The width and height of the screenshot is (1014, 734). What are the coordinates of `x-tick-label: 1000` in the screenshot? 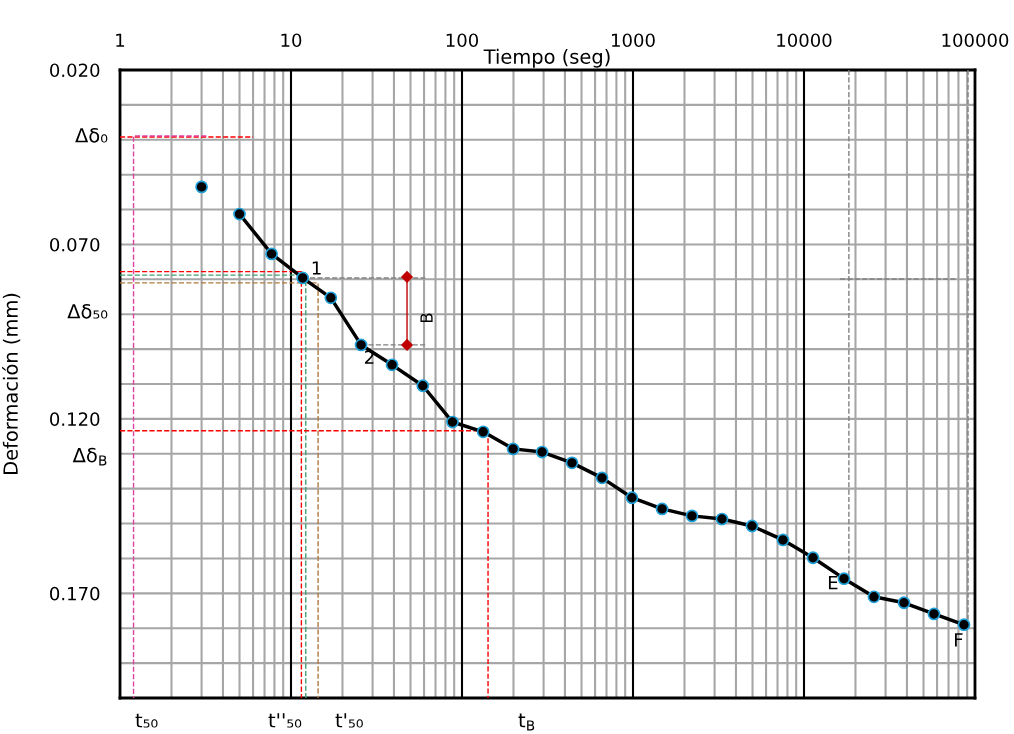 It's located at (633, 40).